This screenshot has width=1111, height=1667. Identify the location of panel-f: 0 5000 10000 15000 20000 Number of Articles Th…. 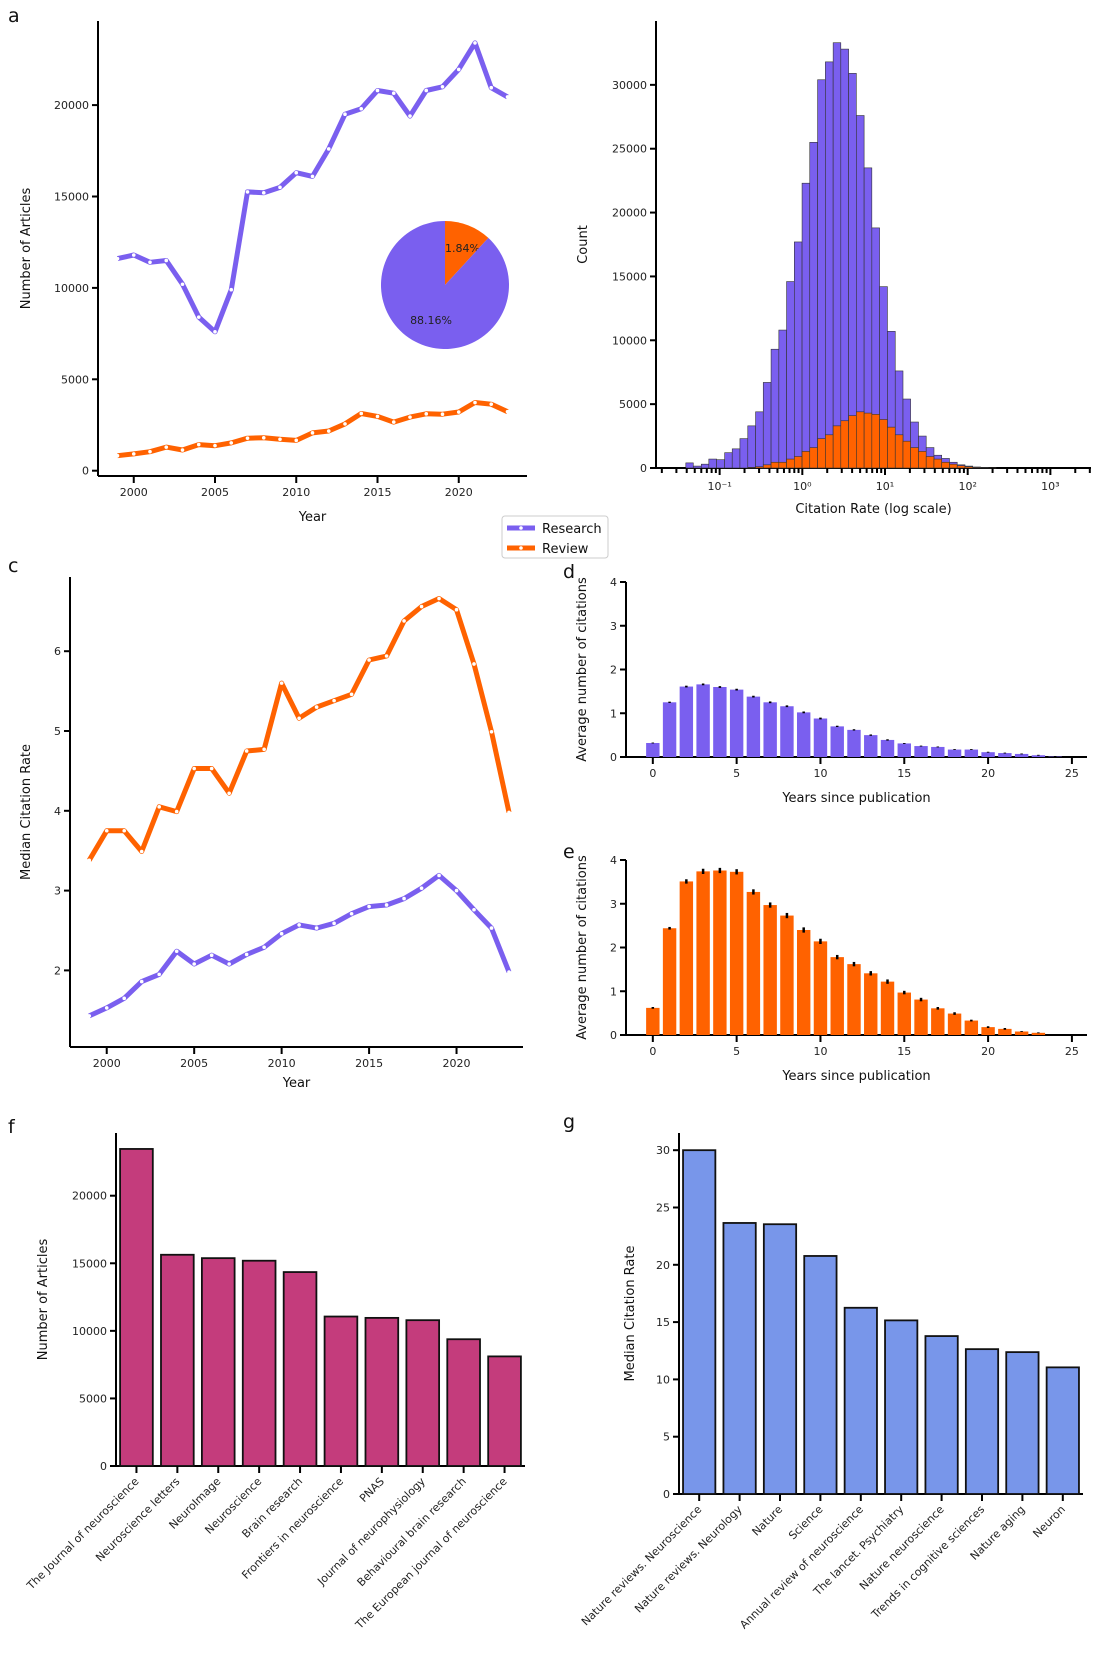
(274, 1382).